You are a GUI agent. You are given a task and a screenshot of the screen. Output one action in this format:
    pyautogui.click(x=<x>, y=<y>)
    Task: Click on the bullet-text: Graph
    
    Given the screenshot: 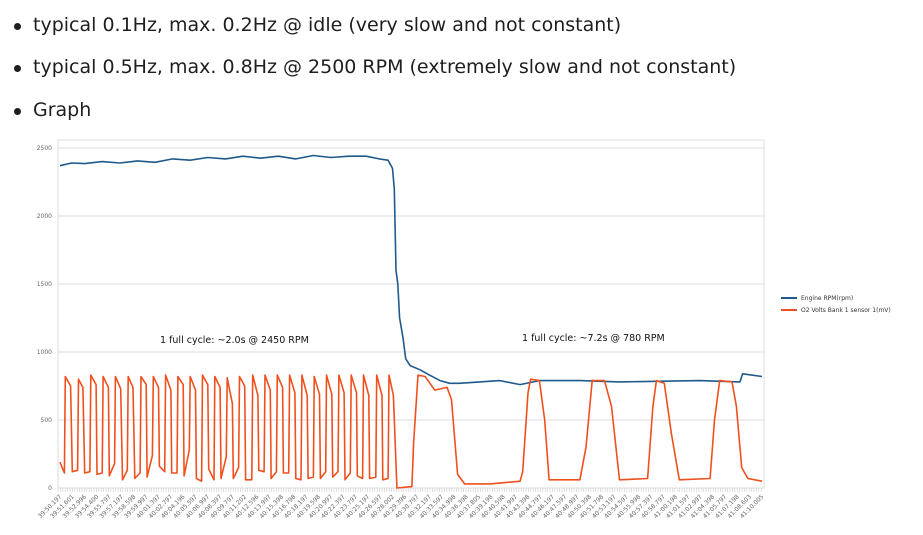 What is the action you would take?
    pyautogui.click(x=62, y=110)
    